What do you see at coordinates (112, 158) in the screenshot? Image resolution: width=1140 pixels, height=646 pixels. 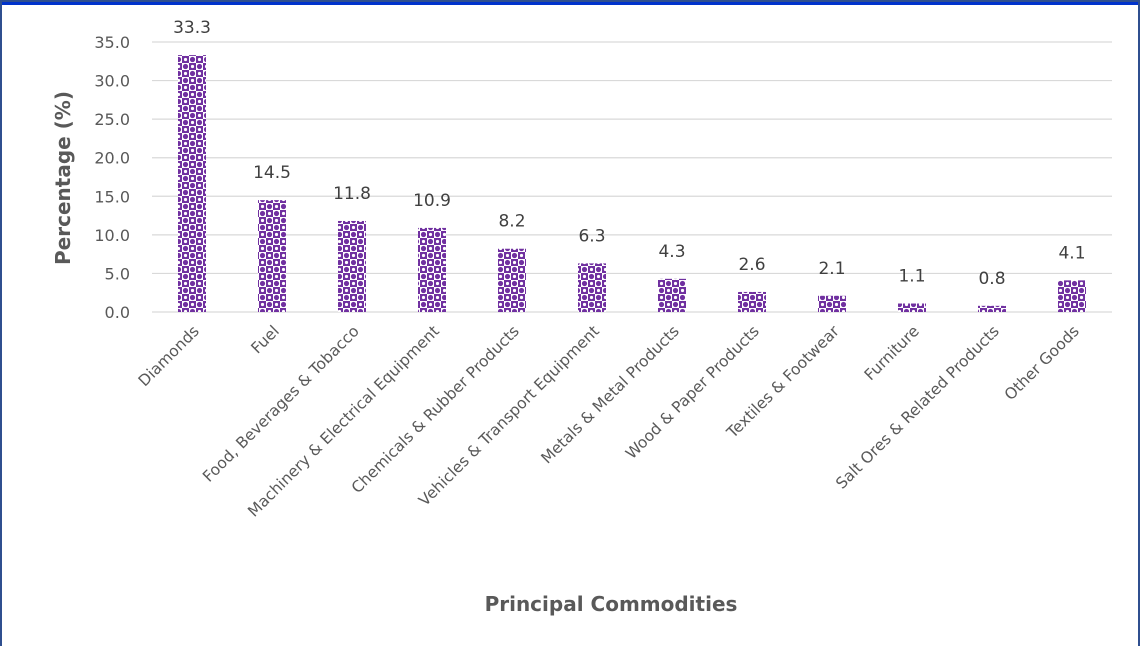 I see `y-tick-label: 20.0` at bounding box center [112, 158].